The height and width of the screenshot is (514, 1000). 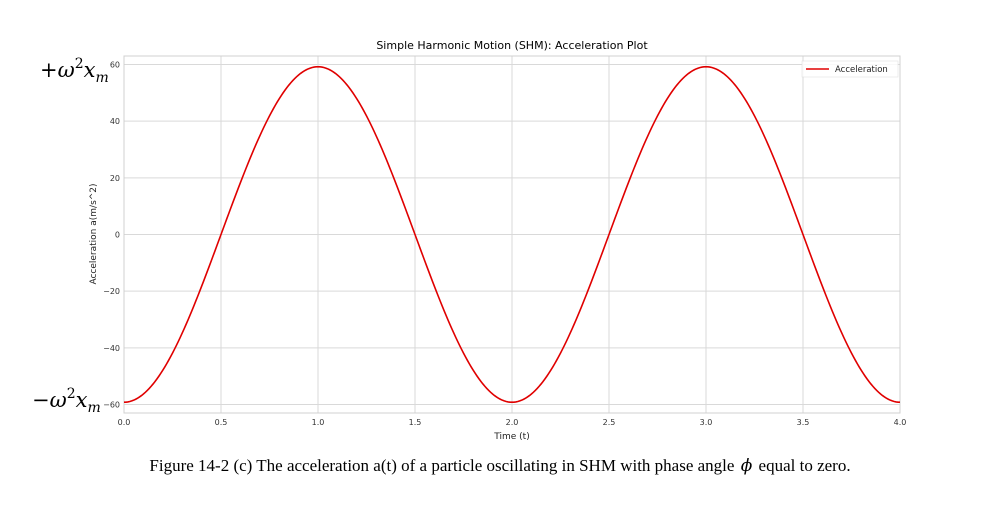 I want to click on y-tick-labels: 60 40 20 0 −20 −40 −60, so click(x=111, y=235).